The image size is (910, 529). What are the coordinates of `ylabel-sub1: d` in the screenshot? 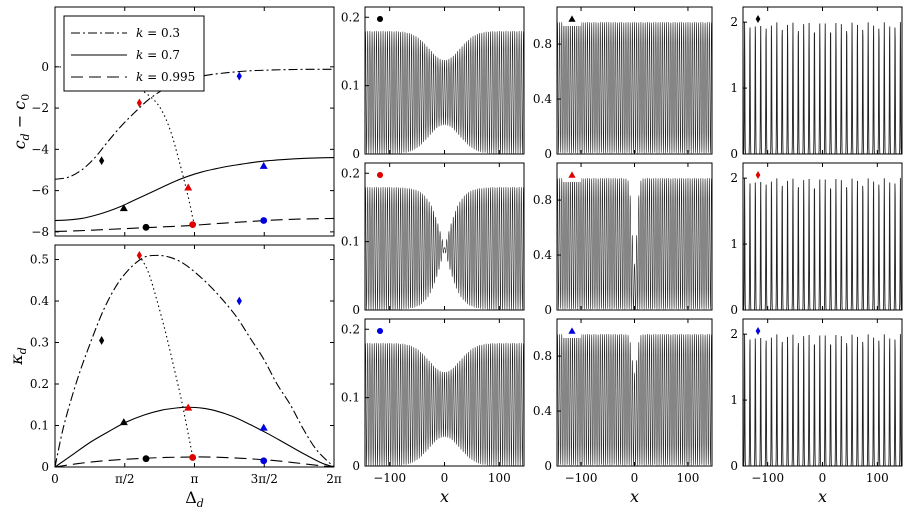 It's located at (25, 136).